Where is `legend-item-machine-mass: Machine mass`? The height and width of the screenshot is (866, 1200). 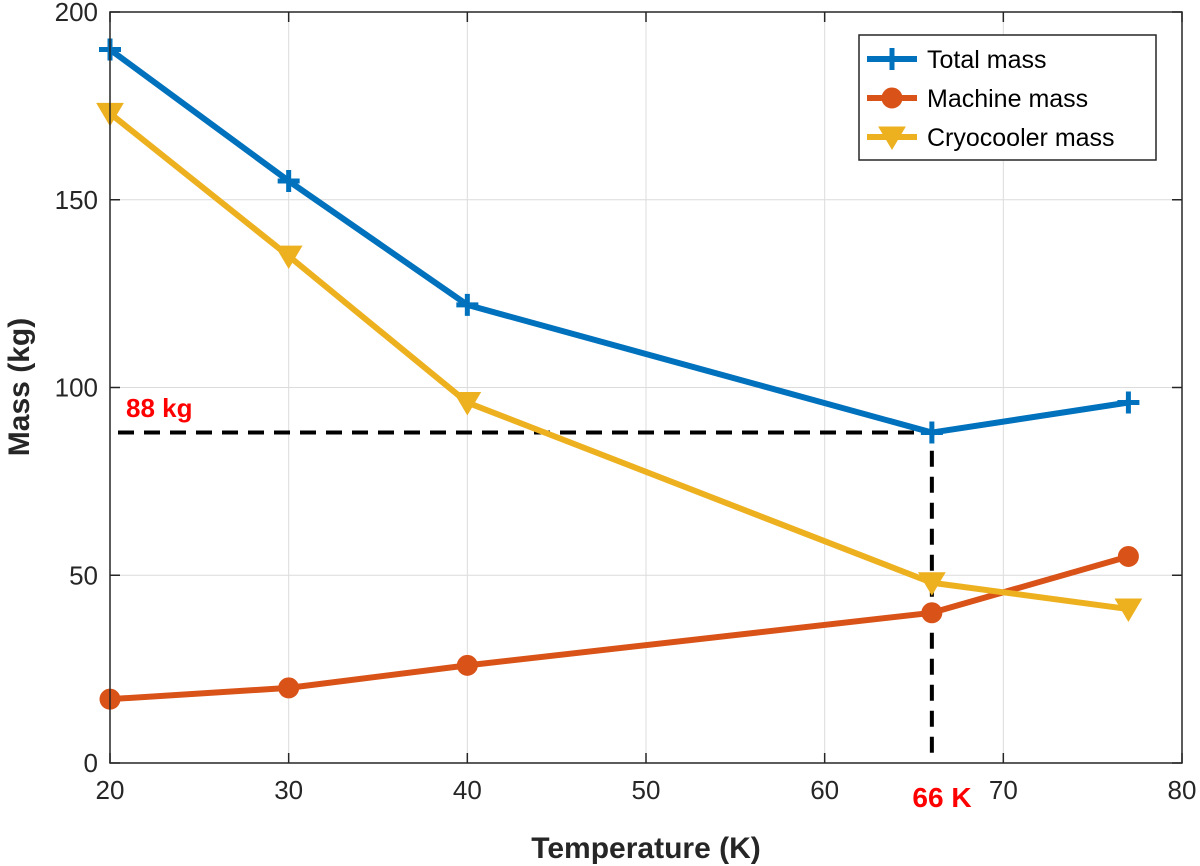 legend-item-machine-mass: Machine mass is located at coordinates (977, 99).